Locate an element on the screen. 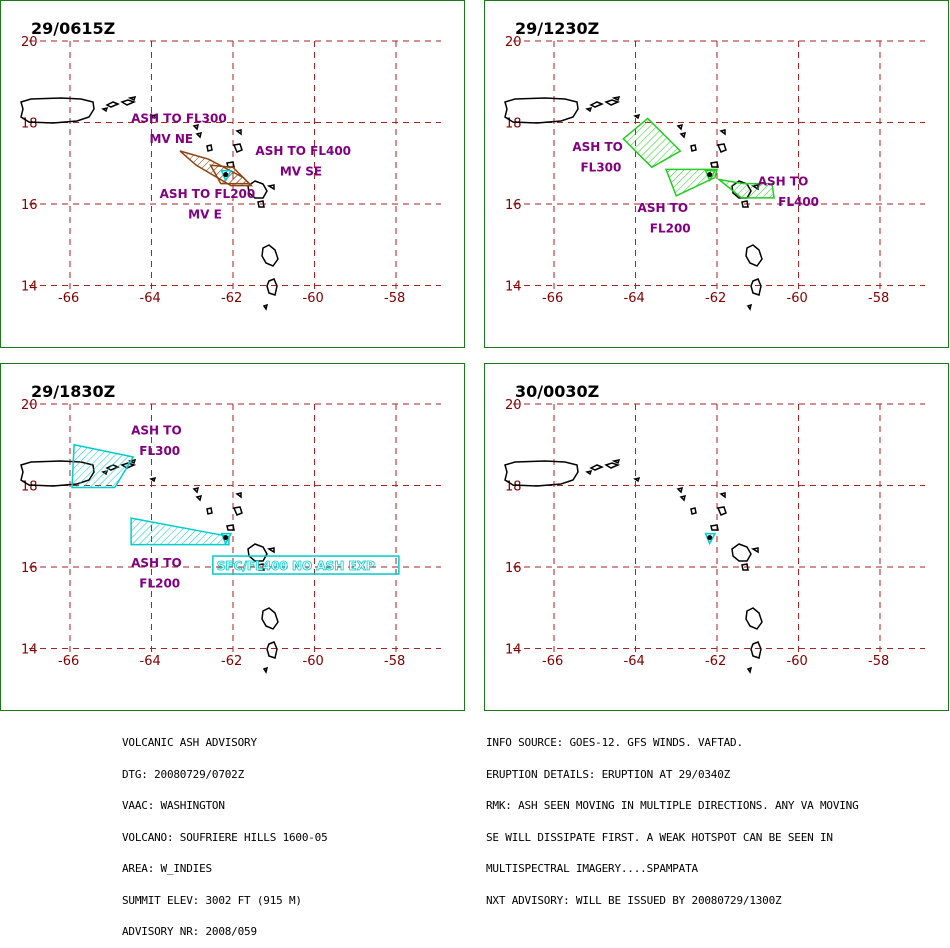  ash-label: MV E is located at coordinates (205, 214).